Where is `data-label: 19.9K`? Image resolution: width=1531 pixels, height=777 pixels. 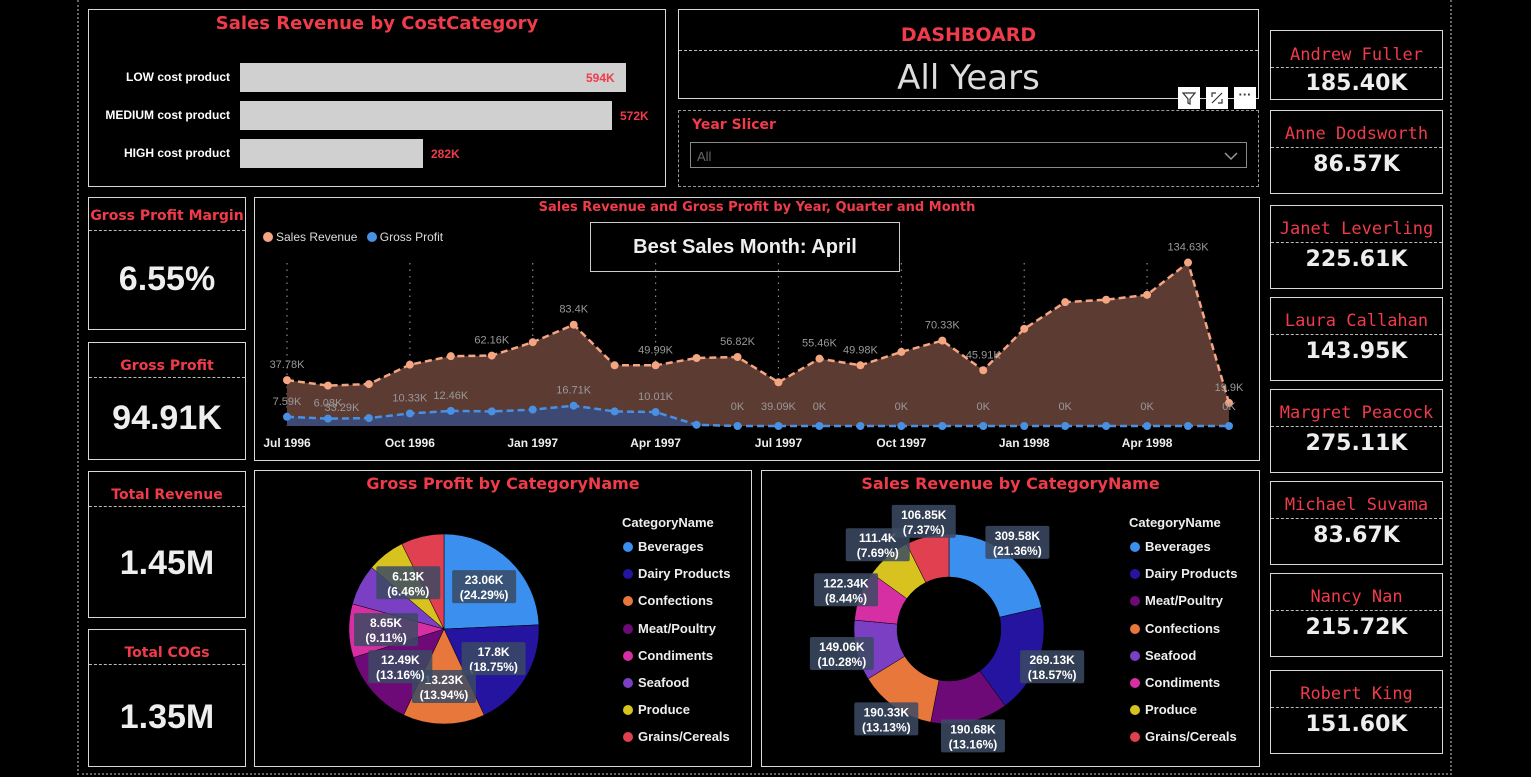 data-label: 19.9K is located at coordinates (1229, 388).